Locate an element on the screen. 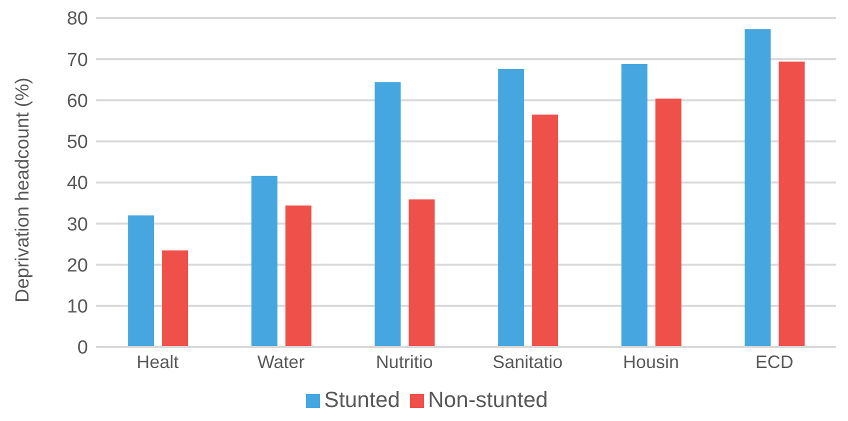 This screenshot has height=421, width=848. y-tick-label: 70 is located at coordinates (77, 60).